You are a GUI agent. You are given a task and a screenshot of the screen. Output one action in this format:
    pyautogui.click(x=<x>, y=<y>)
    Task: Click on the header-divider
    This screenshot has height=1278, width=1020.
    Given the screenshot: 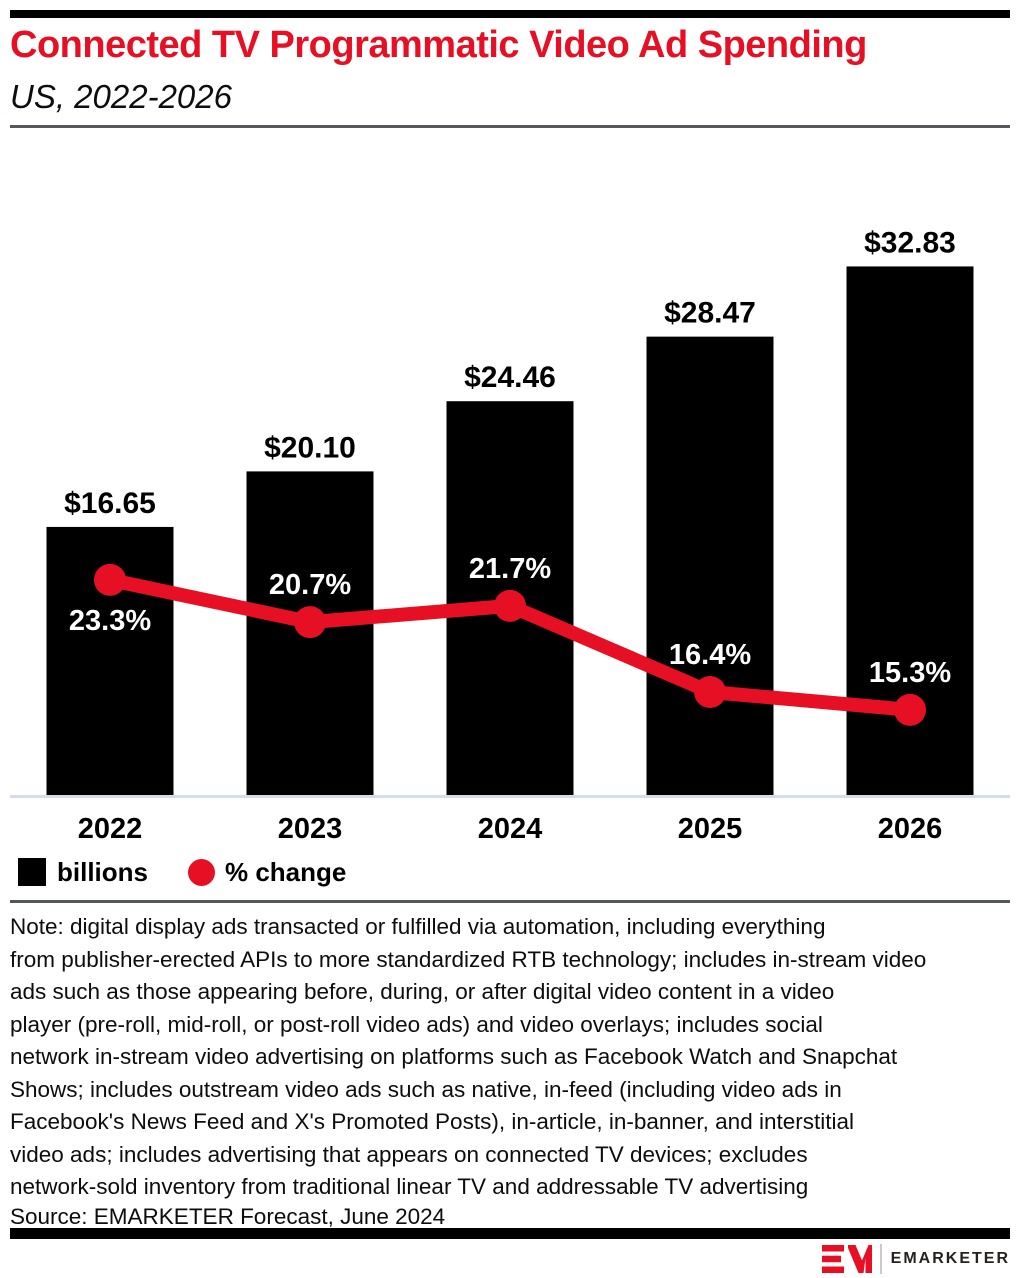 What is the action you would take?
    pyautogui.click(x=510, y=126)
    